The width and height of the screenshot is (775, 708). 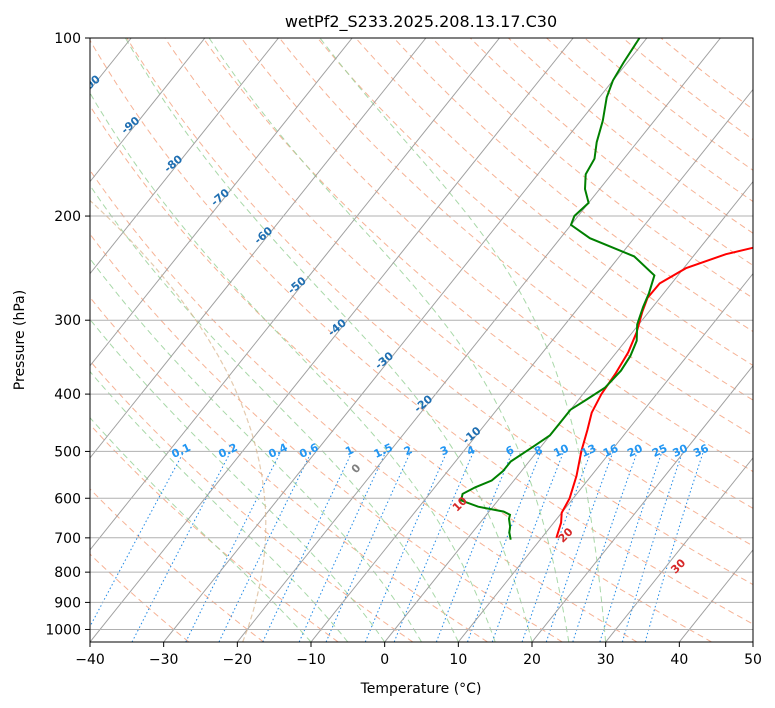 I want to click on x-tick-label: 30, so click(x=606, y=660).